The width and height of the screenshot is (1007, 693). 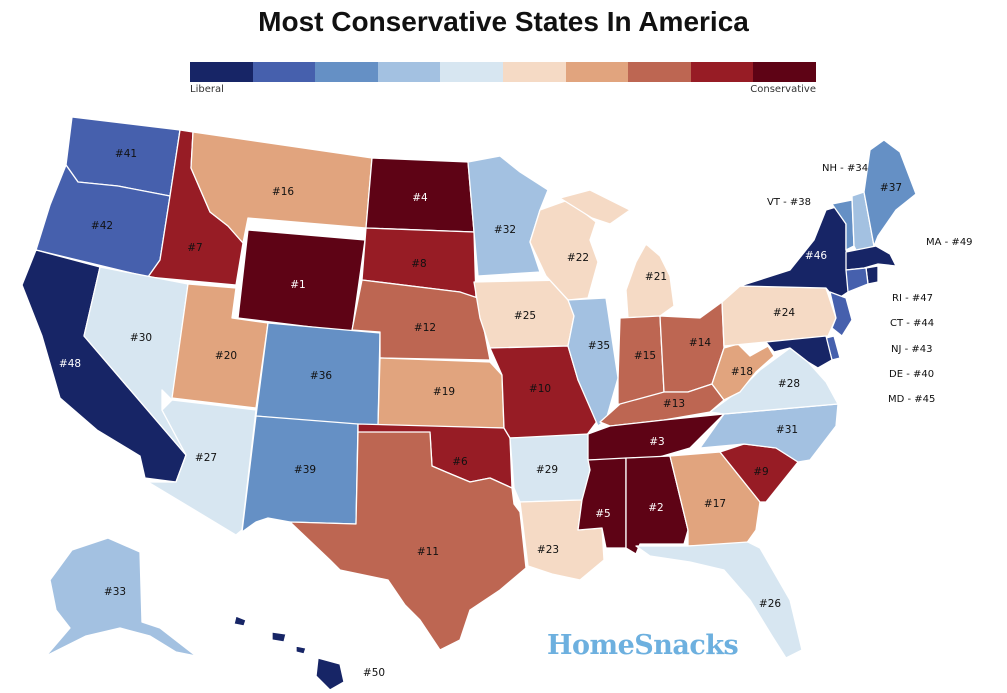 What do you see at coordinates (420, 198) in the screenshot?
I see `rank-label-nd: #4` at bounding box center [420, 198].